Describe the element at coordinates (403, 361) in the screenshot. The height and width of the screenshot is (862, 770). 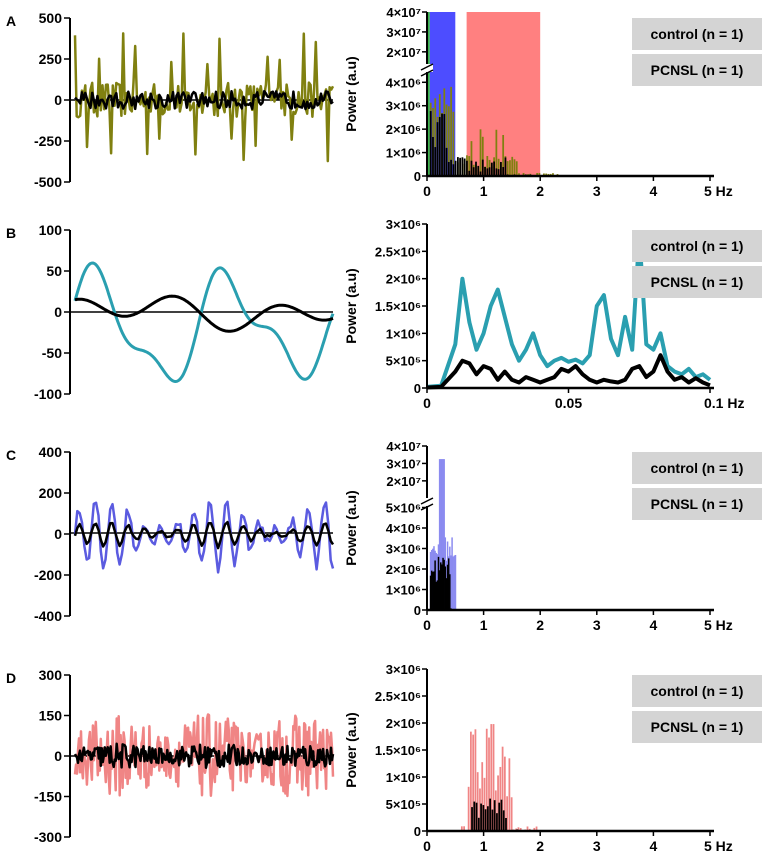
I see `spectrum-ytick-label: 5×10⁵` at that location.